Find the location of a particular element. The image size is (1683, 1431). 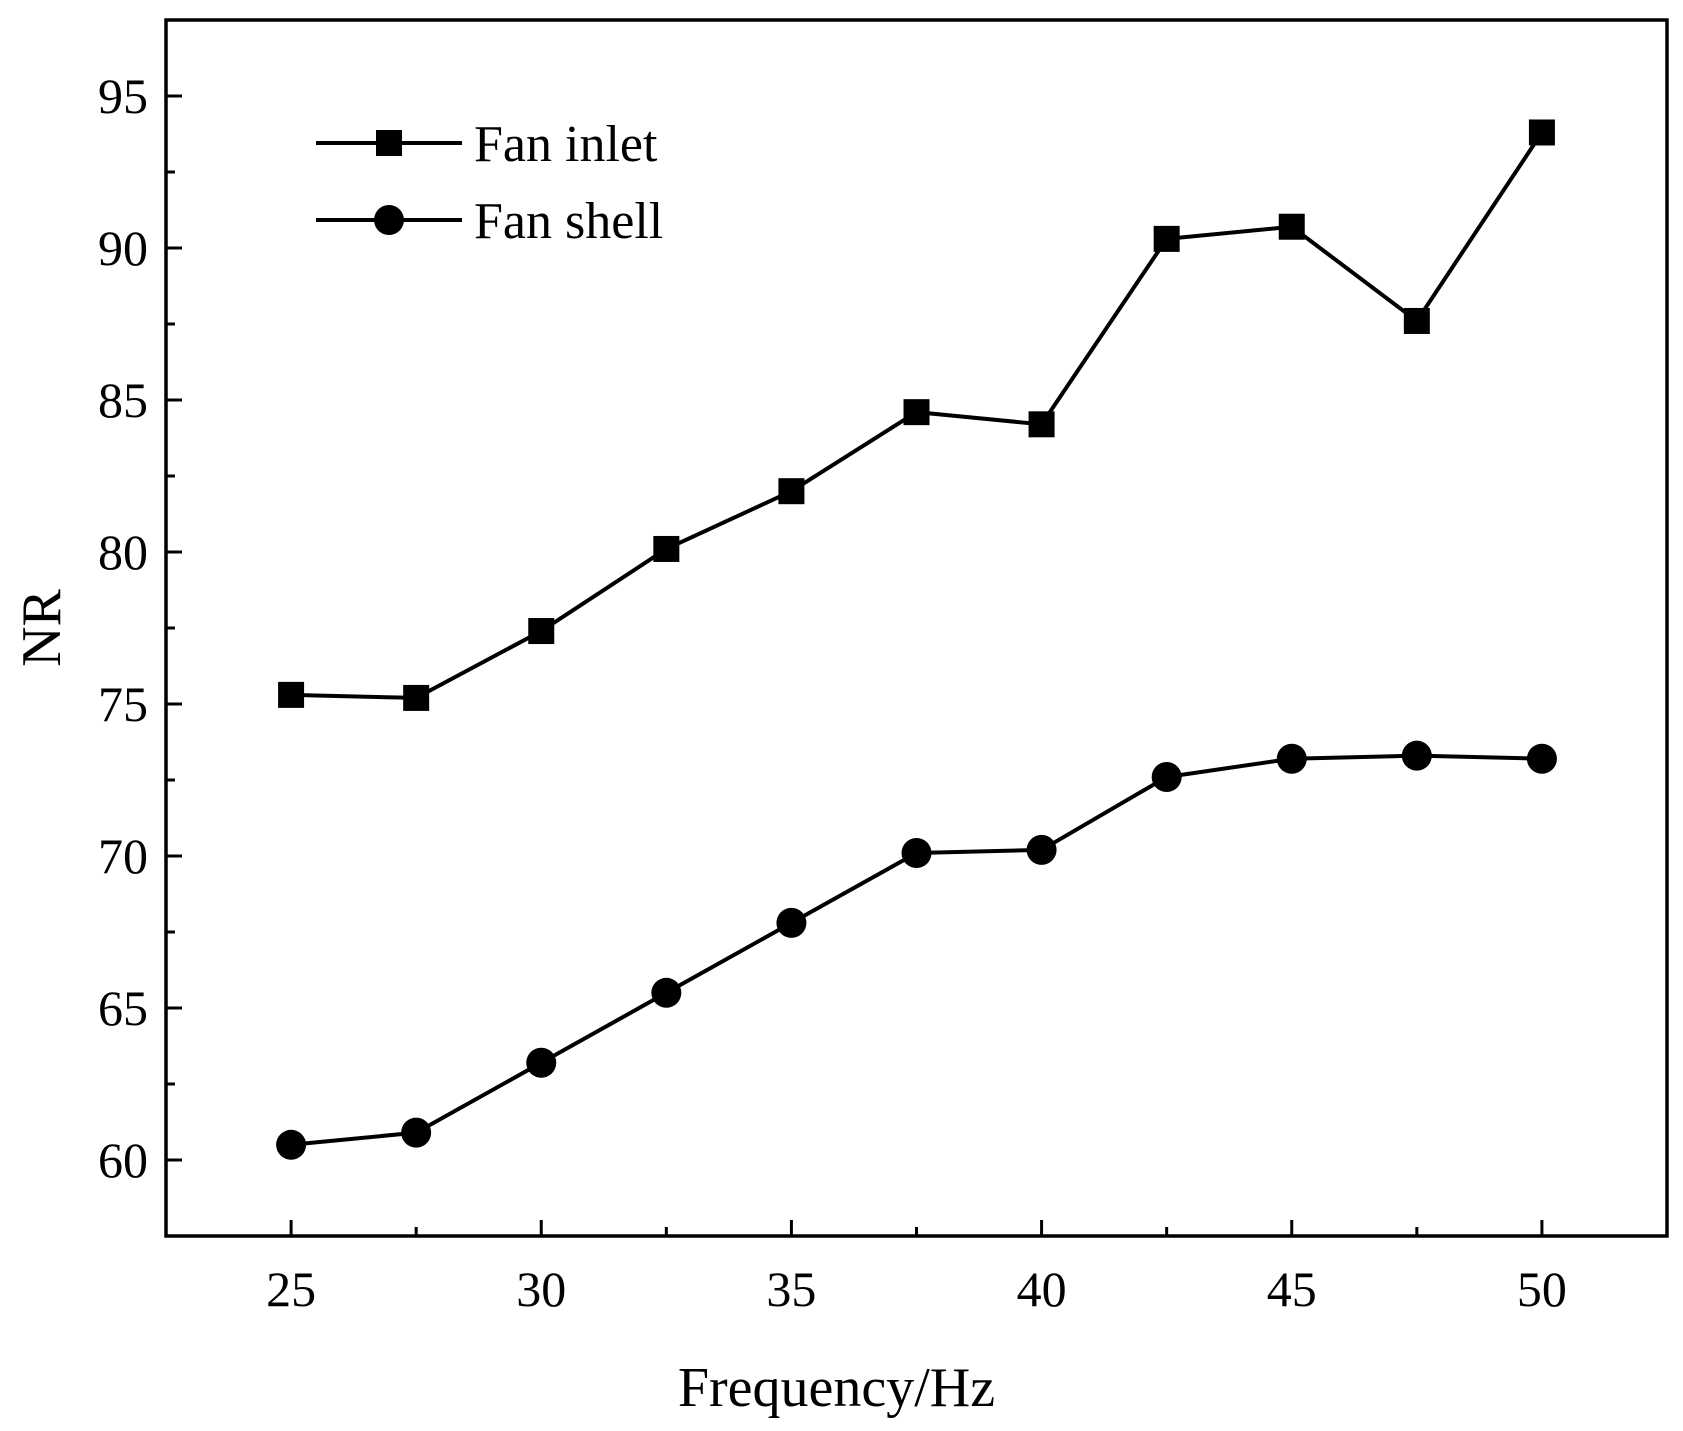

legend: Fan inlet Fan shell is located at coordinates (489, 183).